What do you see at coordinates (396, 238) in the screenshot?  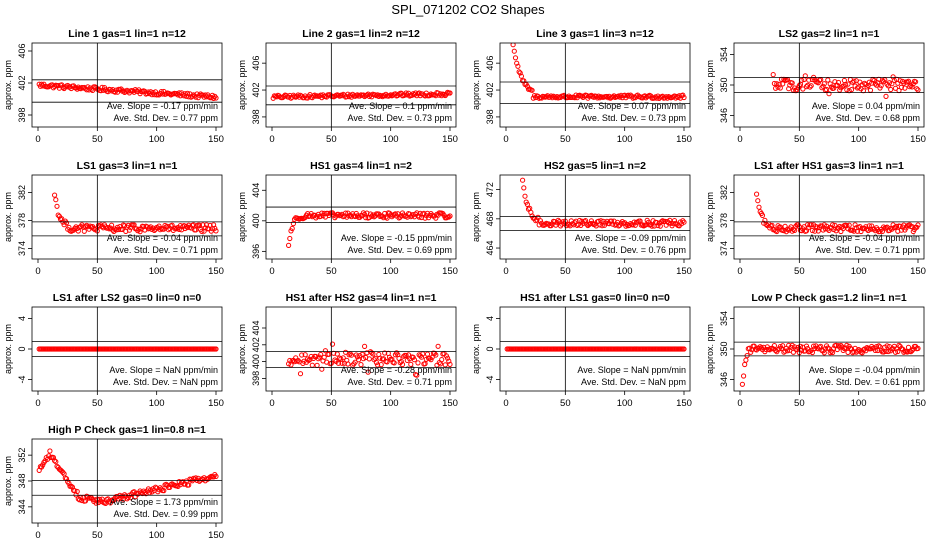 I see `slope-annotation: Ave. Slope = -0.15 ppm/min` at bounding box center [396, 238].